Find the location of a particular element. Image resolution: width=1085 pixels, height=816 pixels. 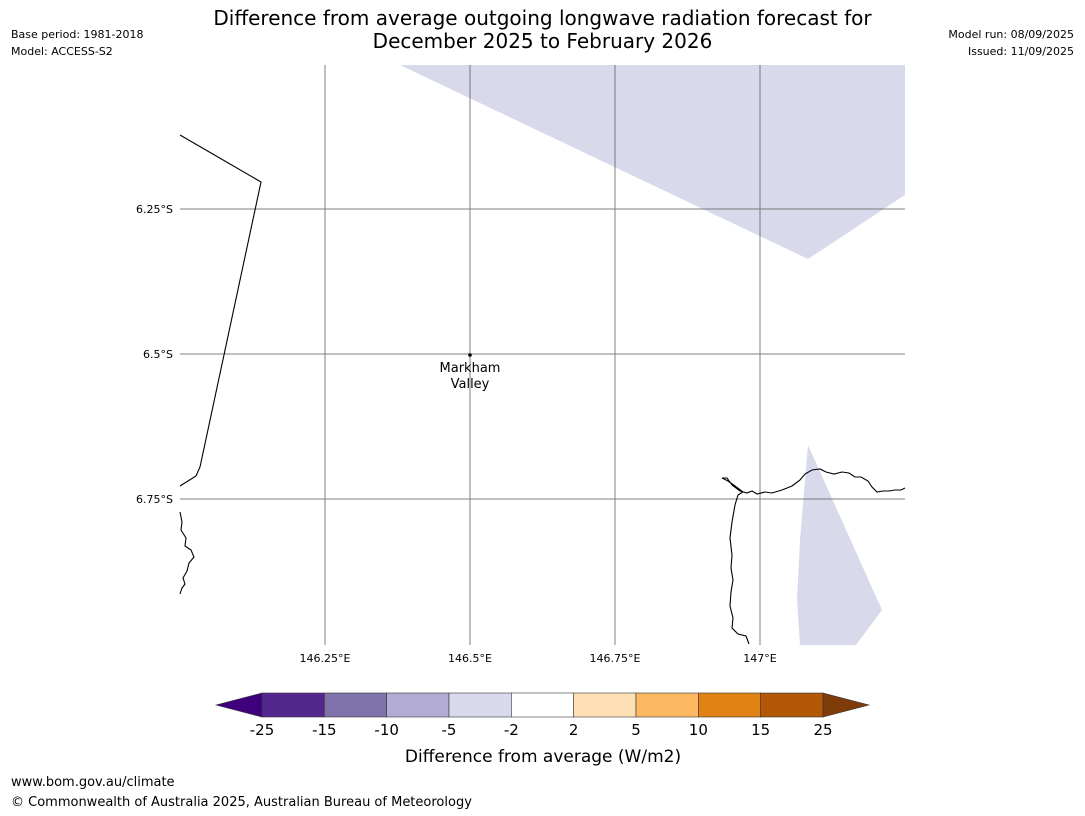

colorbar-tick-label: -2 is located at coordinates (511, 730).